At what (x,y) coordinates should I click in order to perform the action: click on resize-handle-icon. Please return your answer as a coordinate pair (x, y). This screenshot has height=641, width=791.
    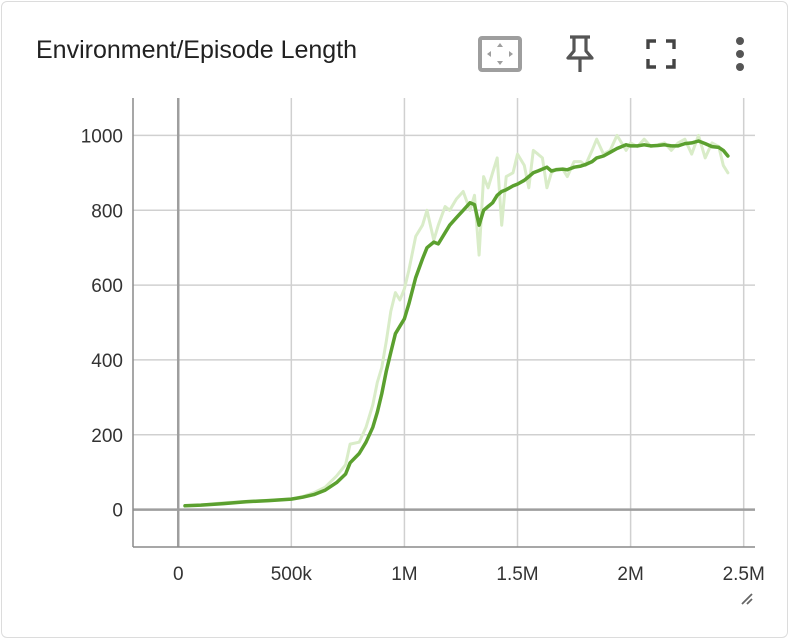
    Looking at the image, I should click on (746, 598).